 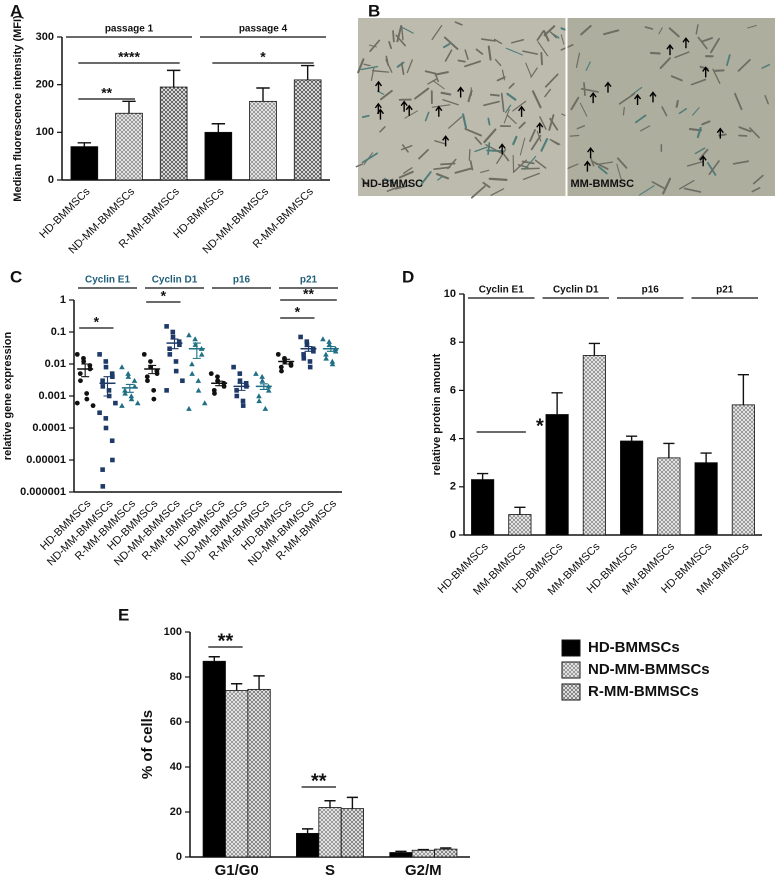 What do you see at coordinates (106, 93) in the screenshot?
I see `significance-label: **` at bounding box center [106, 93].